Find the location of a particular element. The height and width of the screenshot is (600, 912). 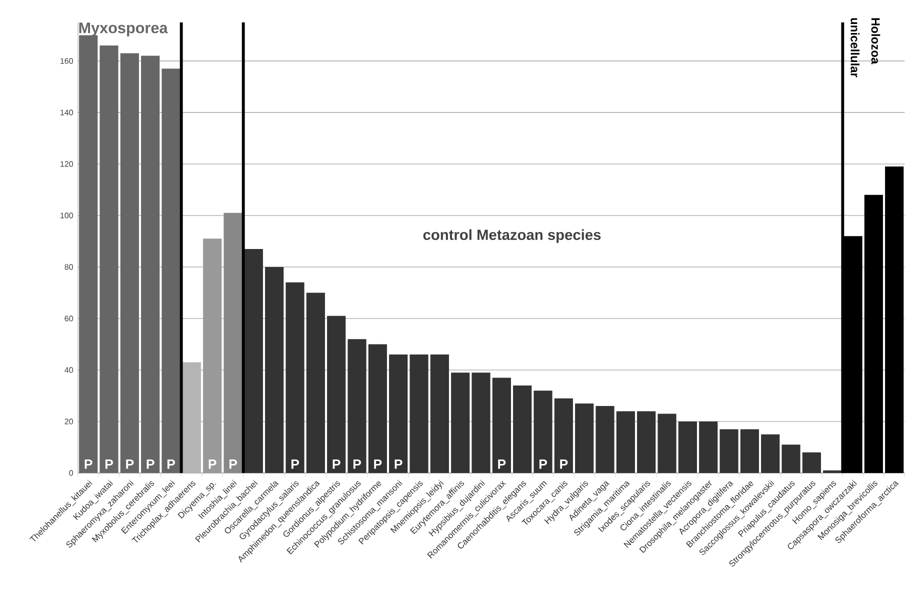

y-tick-label: 160 is located at coordinates (66, 61).